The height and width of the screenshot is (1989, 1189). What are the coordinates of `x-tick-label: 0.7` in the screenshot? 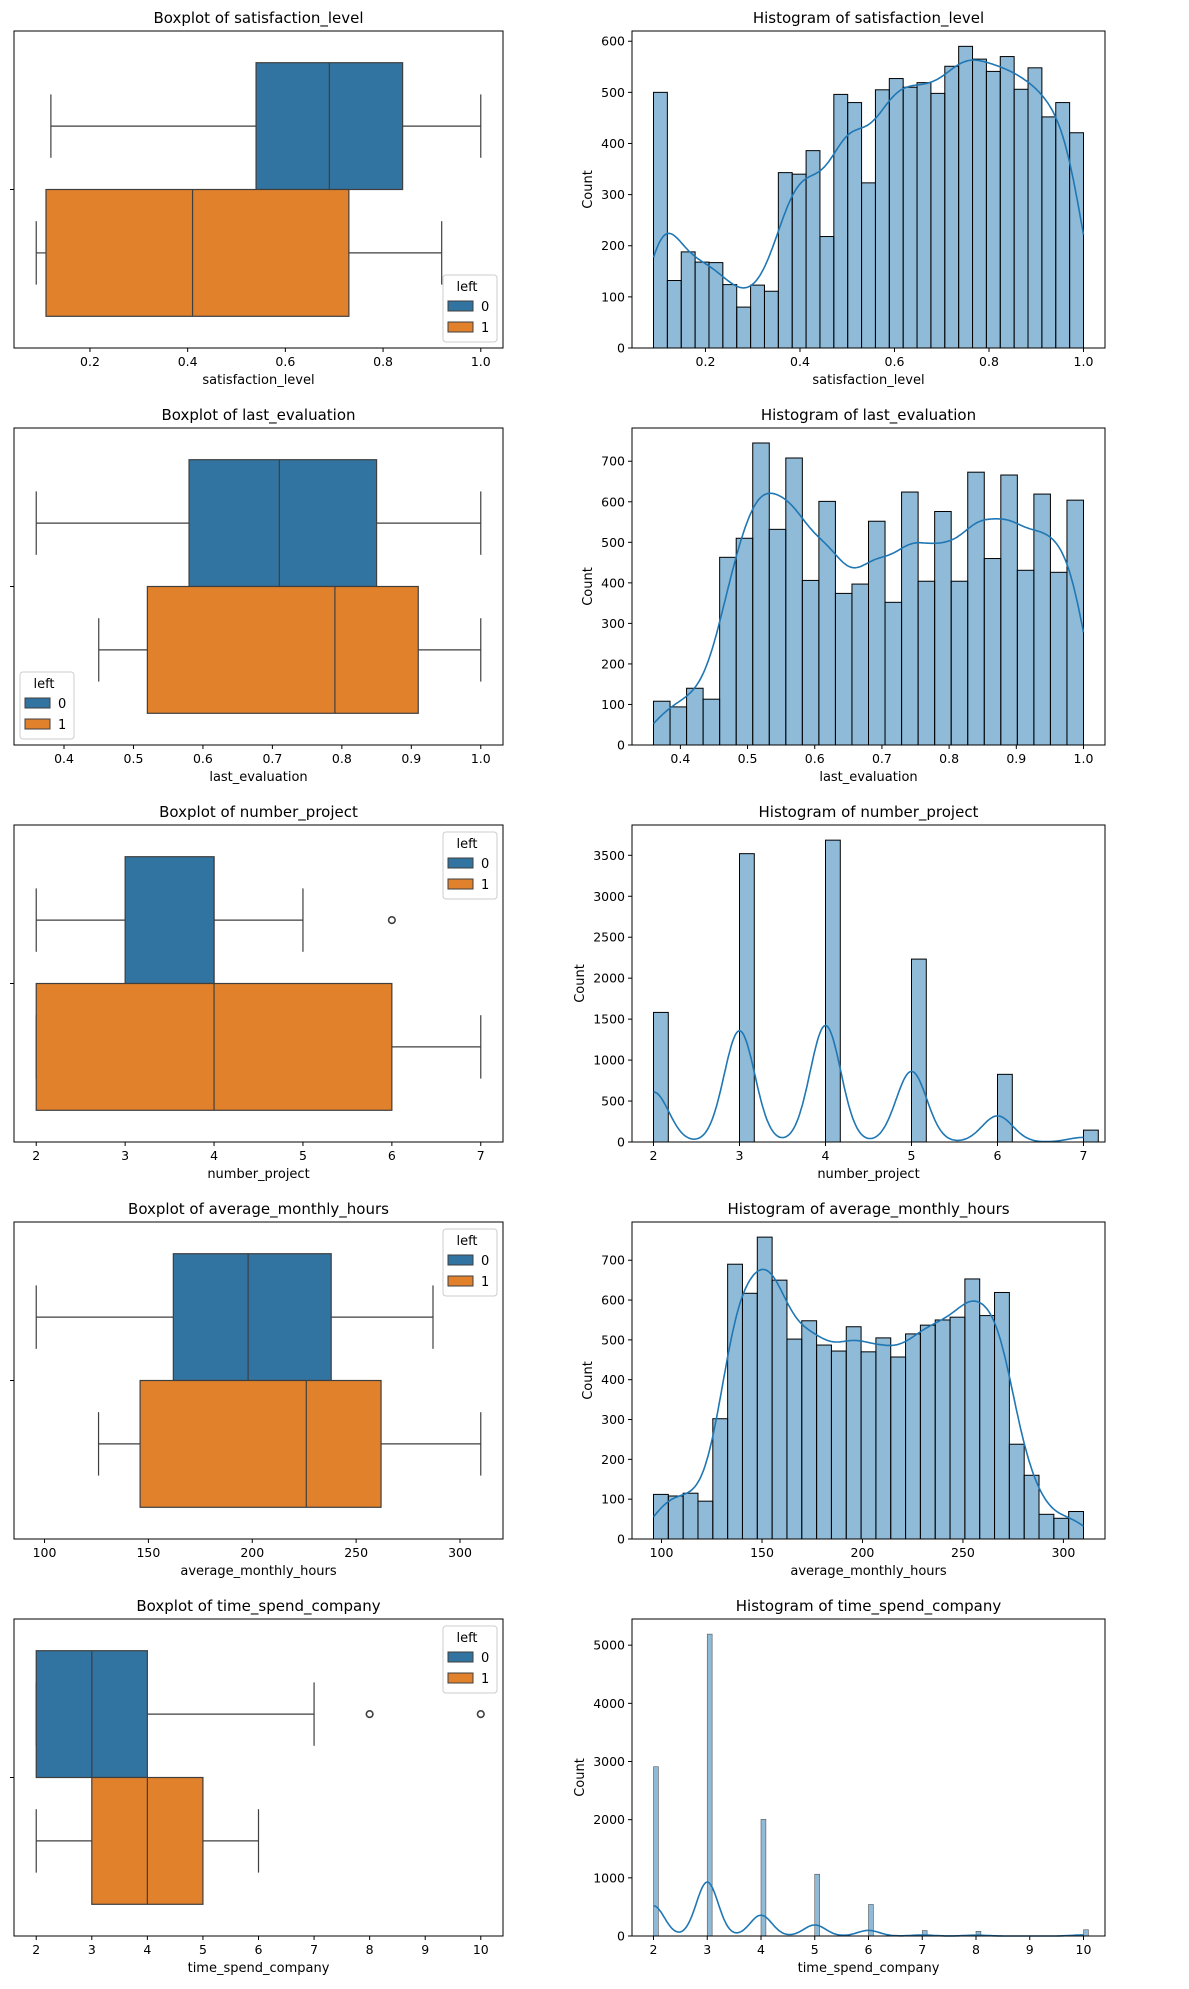 It's located at (882, 758).